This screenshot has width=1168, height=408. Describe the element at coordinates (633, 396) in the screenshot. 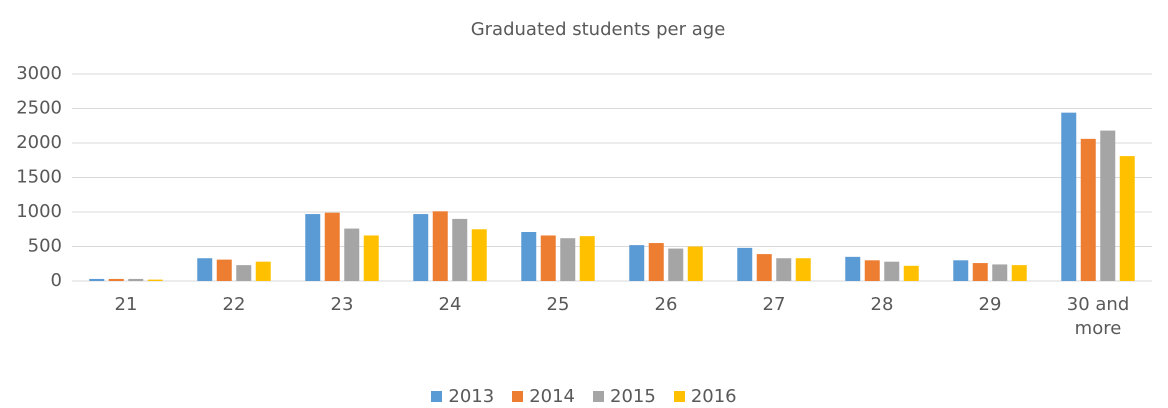

I see `legend-label: 2015` at that location.